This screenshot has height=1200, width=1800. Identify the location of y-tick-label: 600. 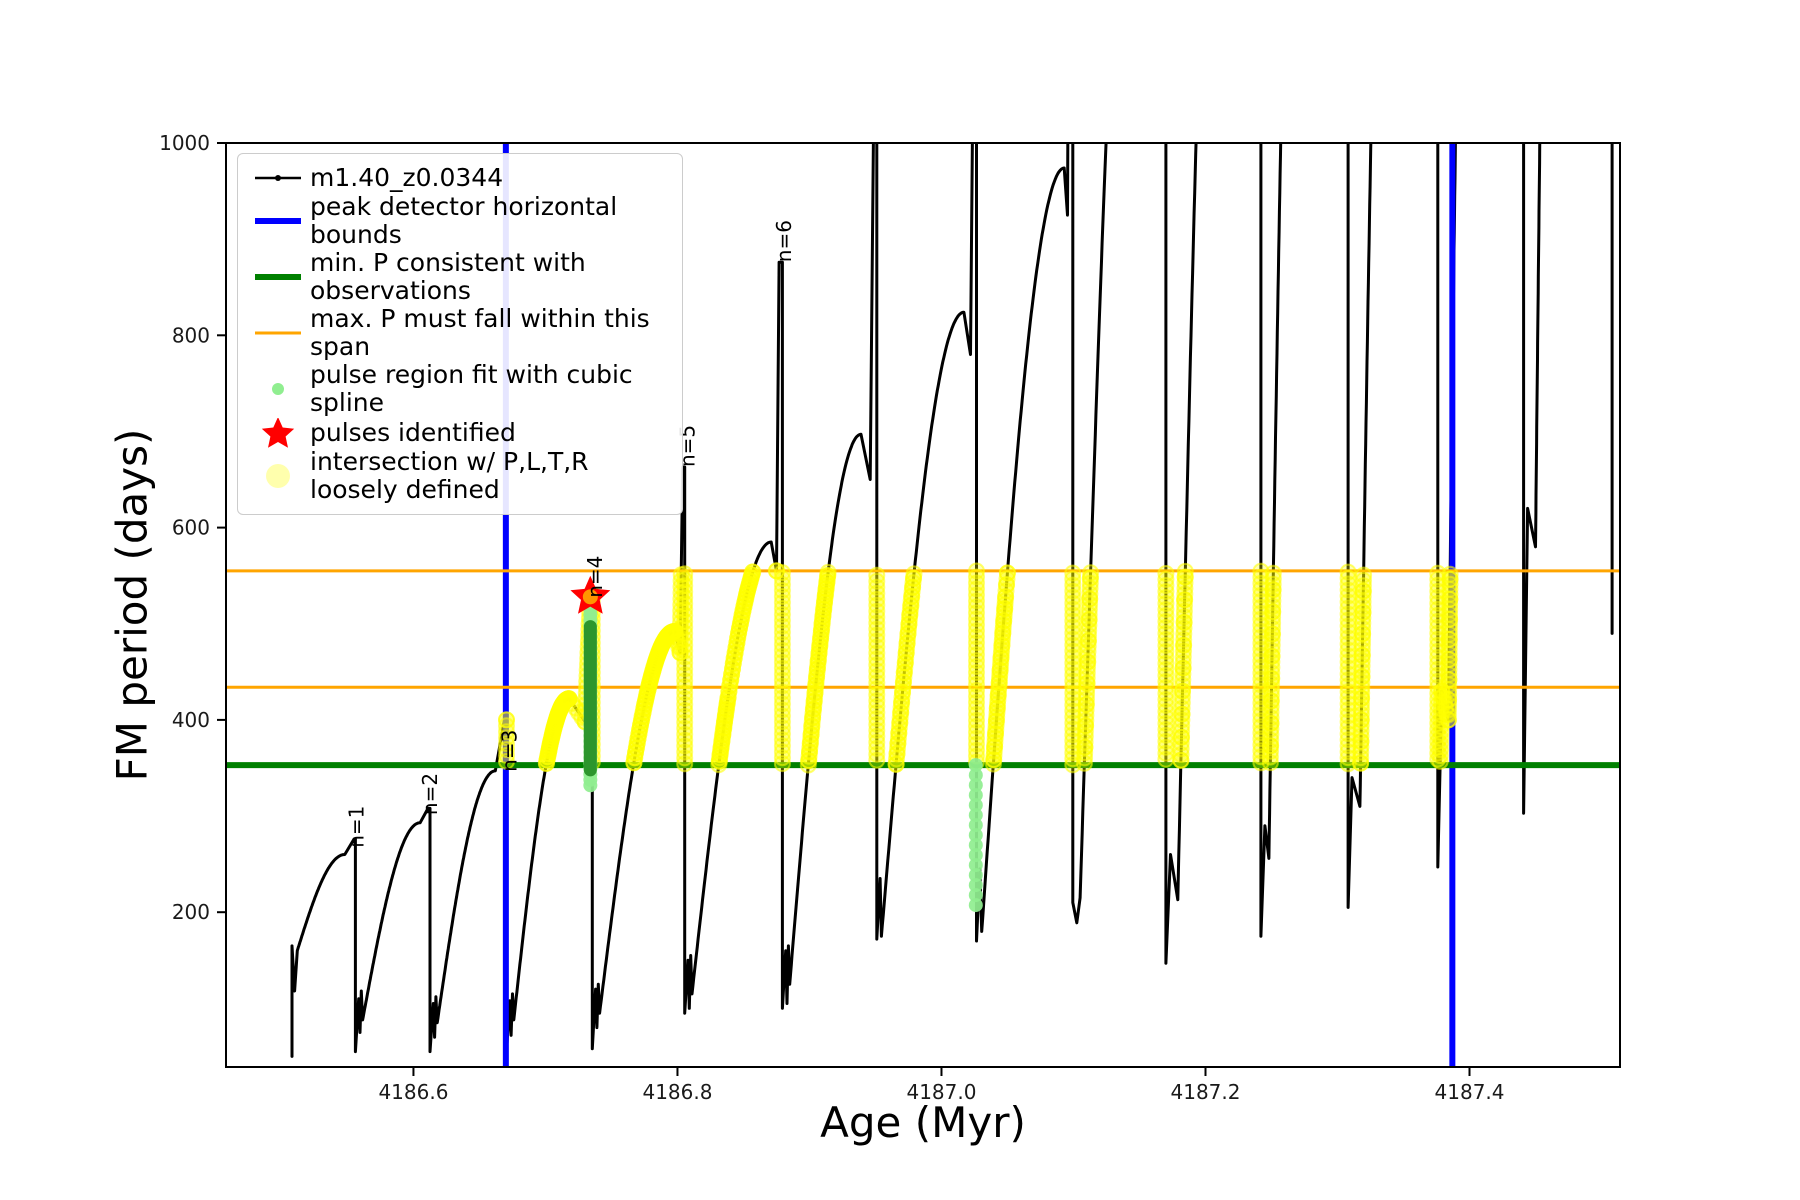
(191, 528).